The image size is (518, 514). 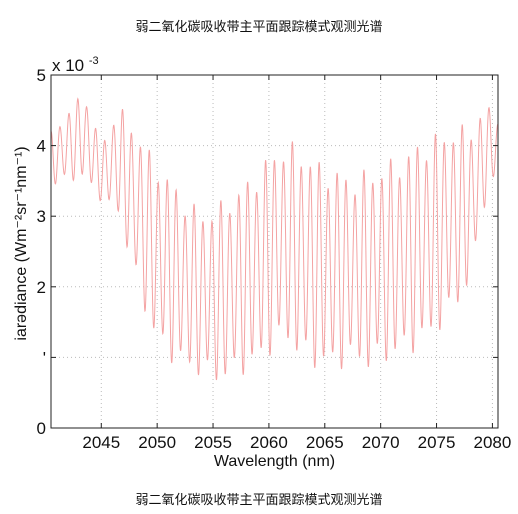 I want to click on x-axis-label: Wavelength (nm), so click(x=274, y=461).